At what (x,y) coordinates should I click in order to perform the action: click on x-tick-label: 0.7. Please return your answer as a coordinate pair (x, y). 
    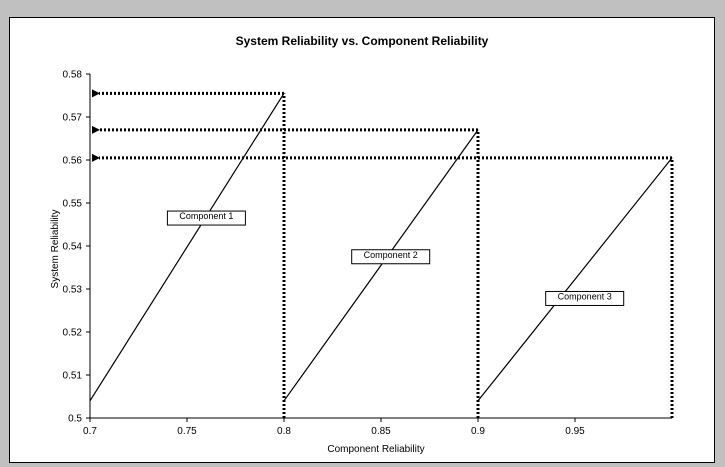
    Looking at the image, I should click on (90, 431).